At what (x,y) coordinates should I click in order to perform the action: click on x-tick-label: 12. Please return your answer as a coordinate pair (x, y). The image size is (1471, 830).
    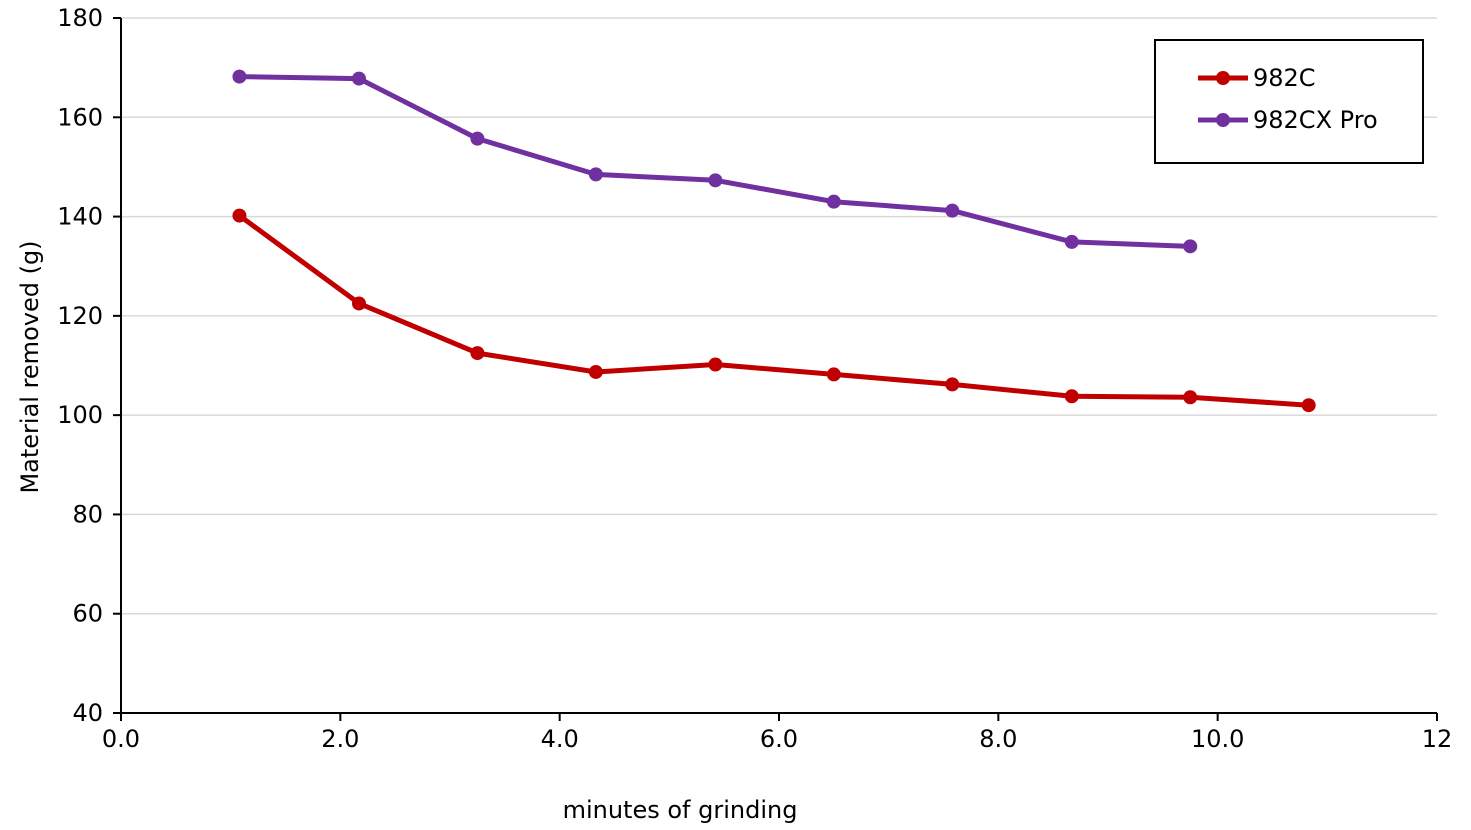
    Looking at the image, I should click on (1437, 739).